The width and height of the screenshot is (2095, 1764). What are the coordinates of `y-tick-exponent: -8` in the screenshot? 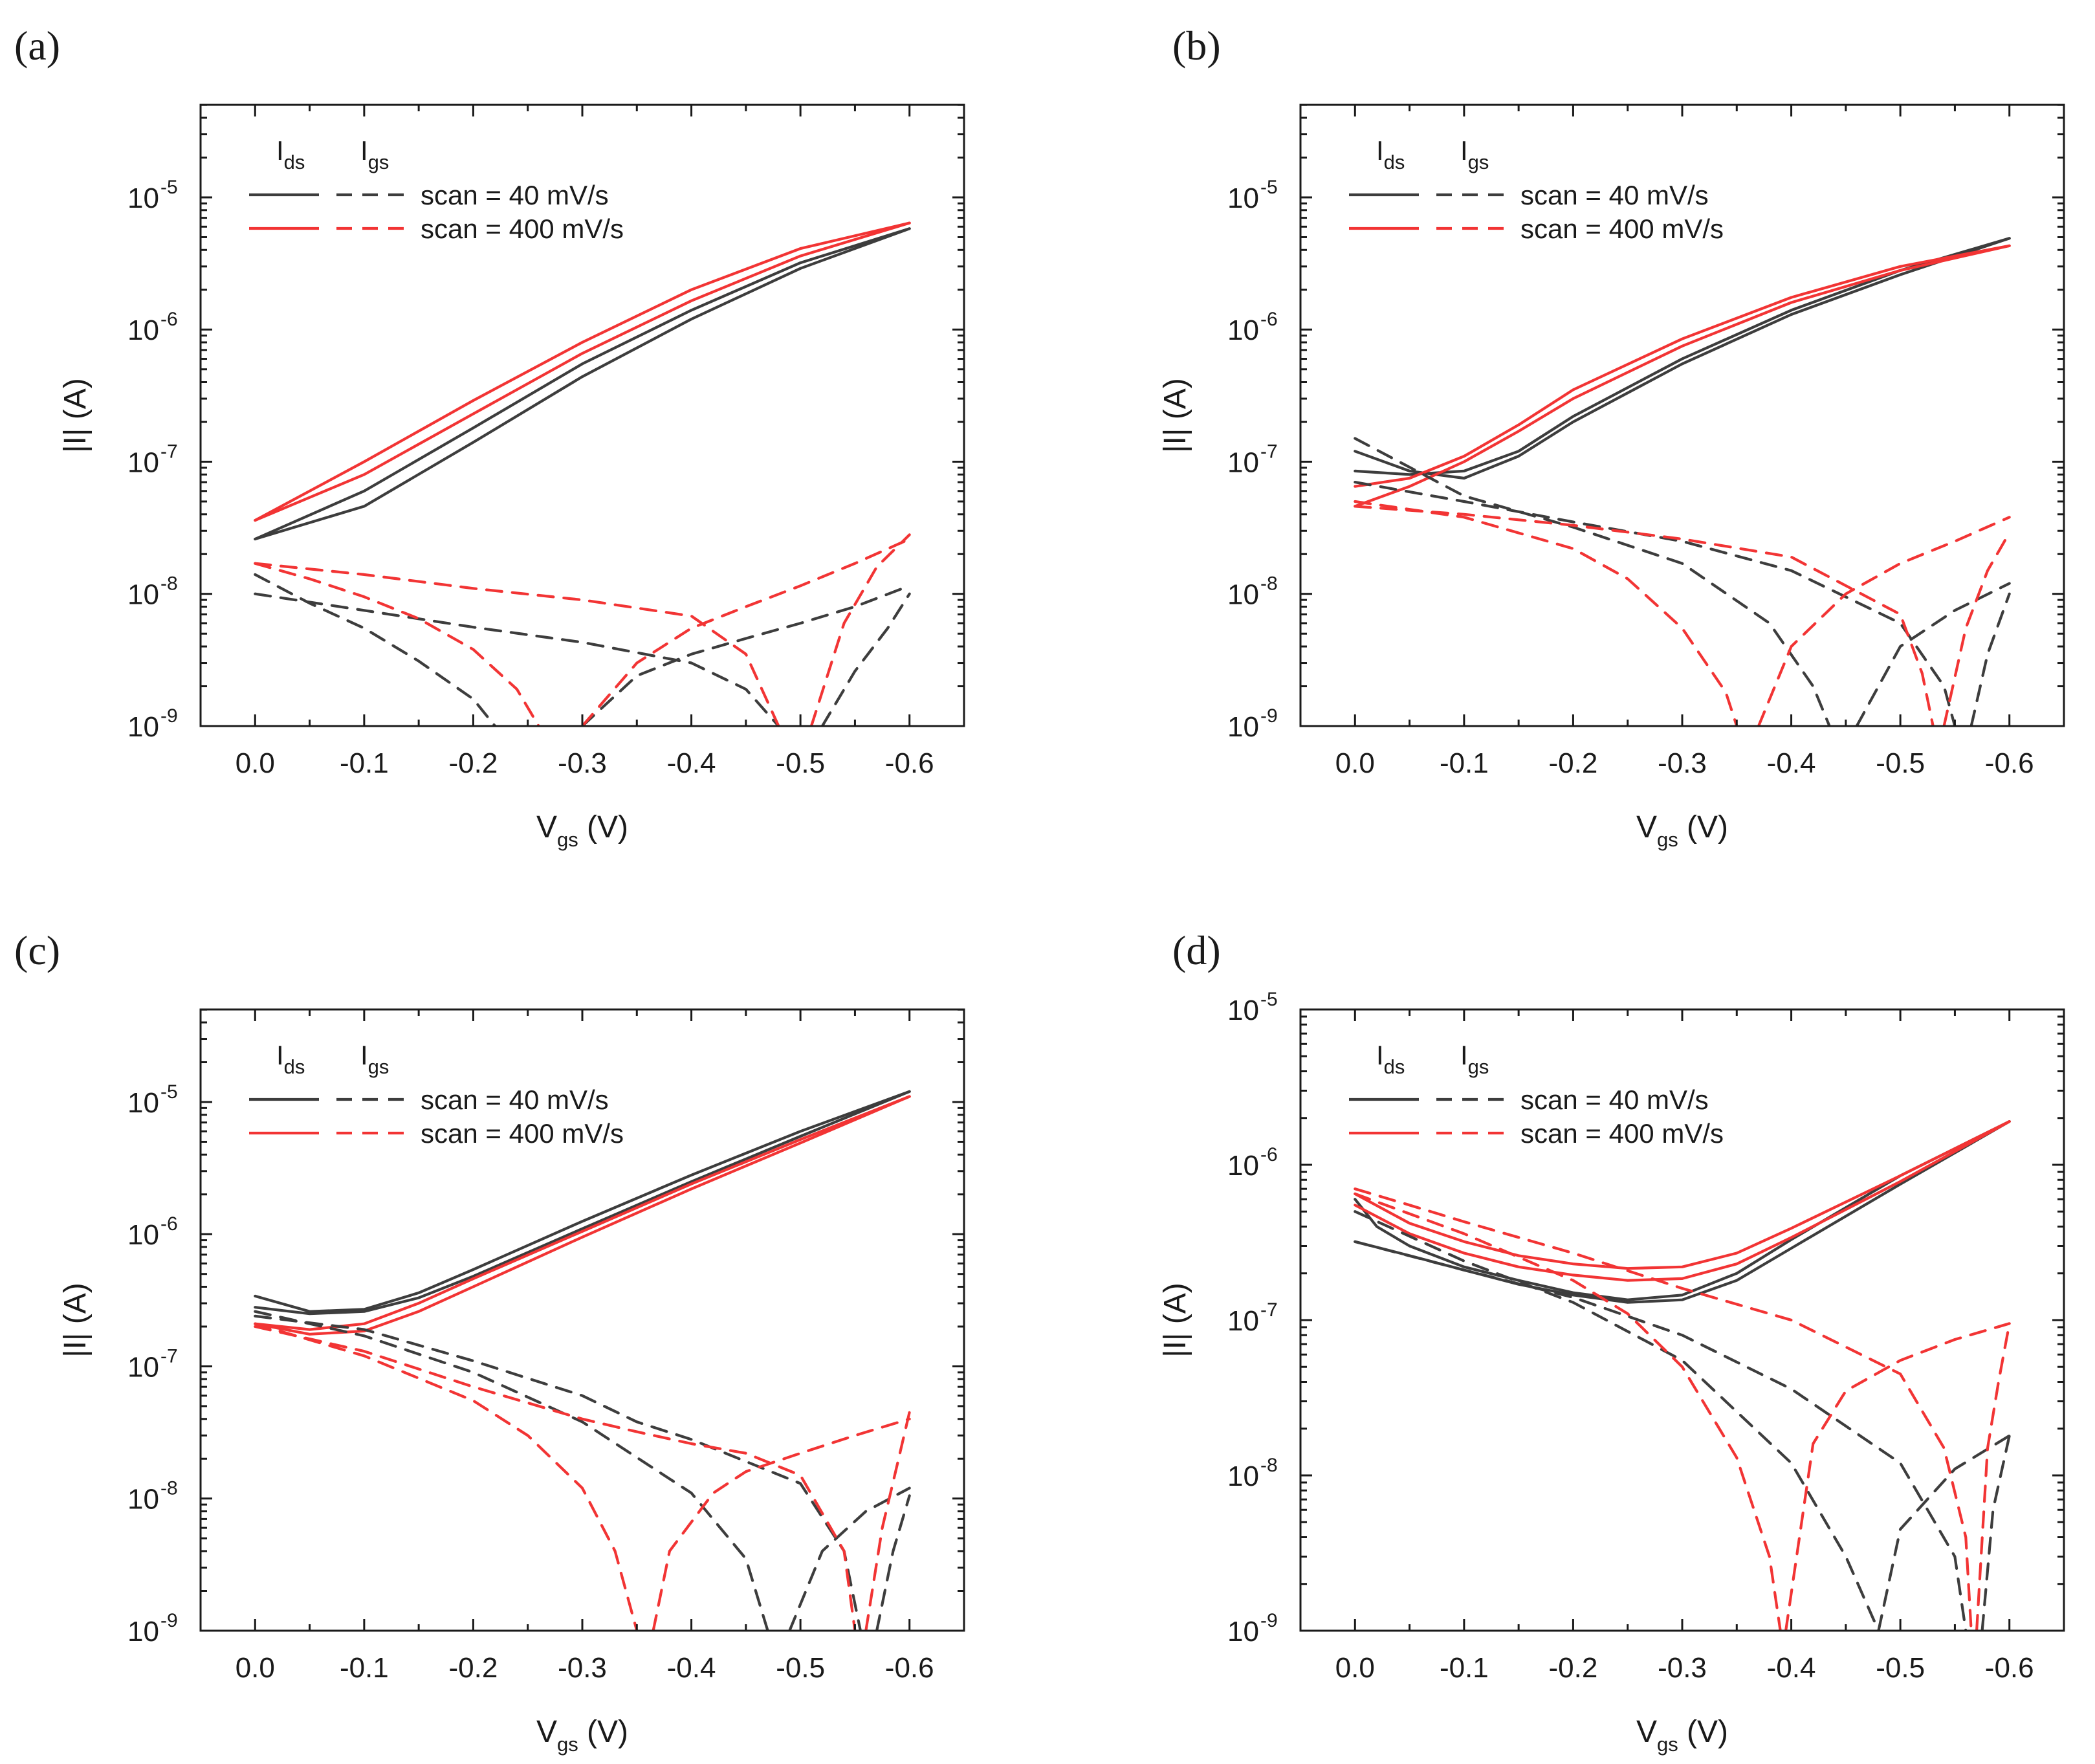 It's located at (169, 584).